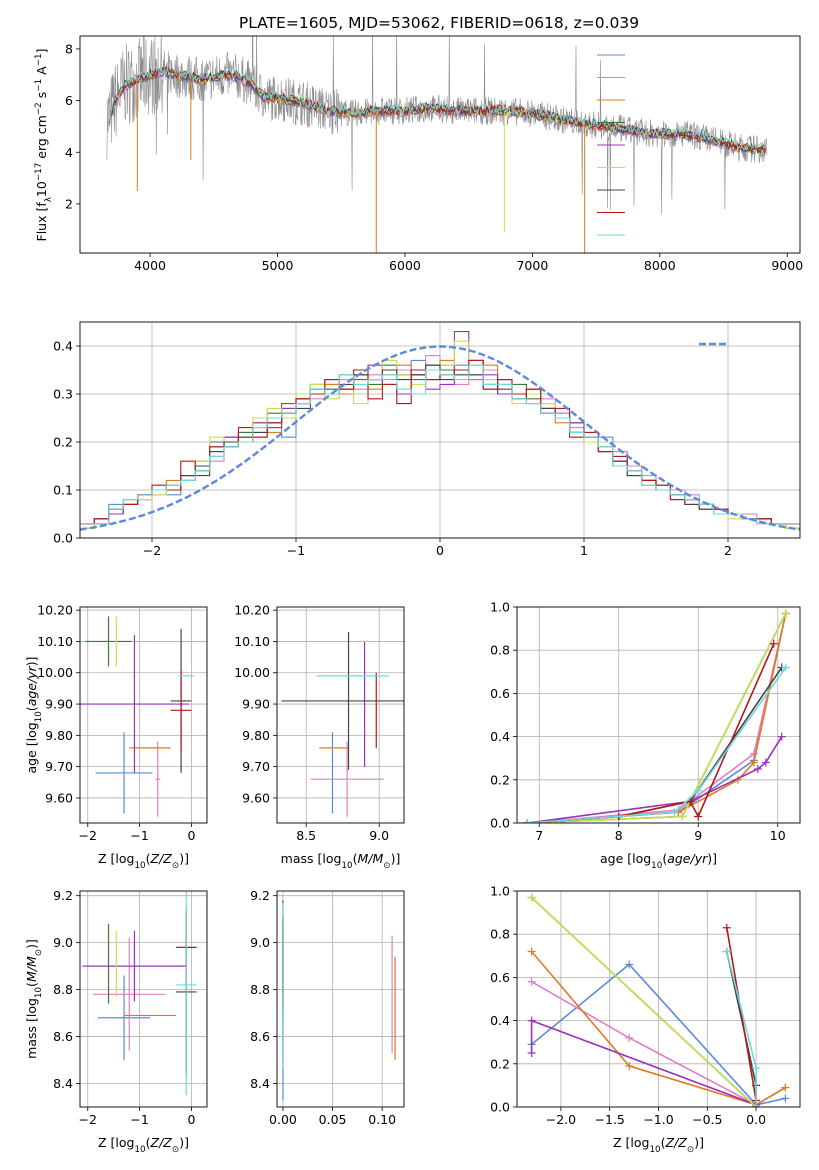 The image size is (819, 1170). Describe the element at coordinates (69, 48) in the screenshot. I see `y-tick-label: 8` at that location.